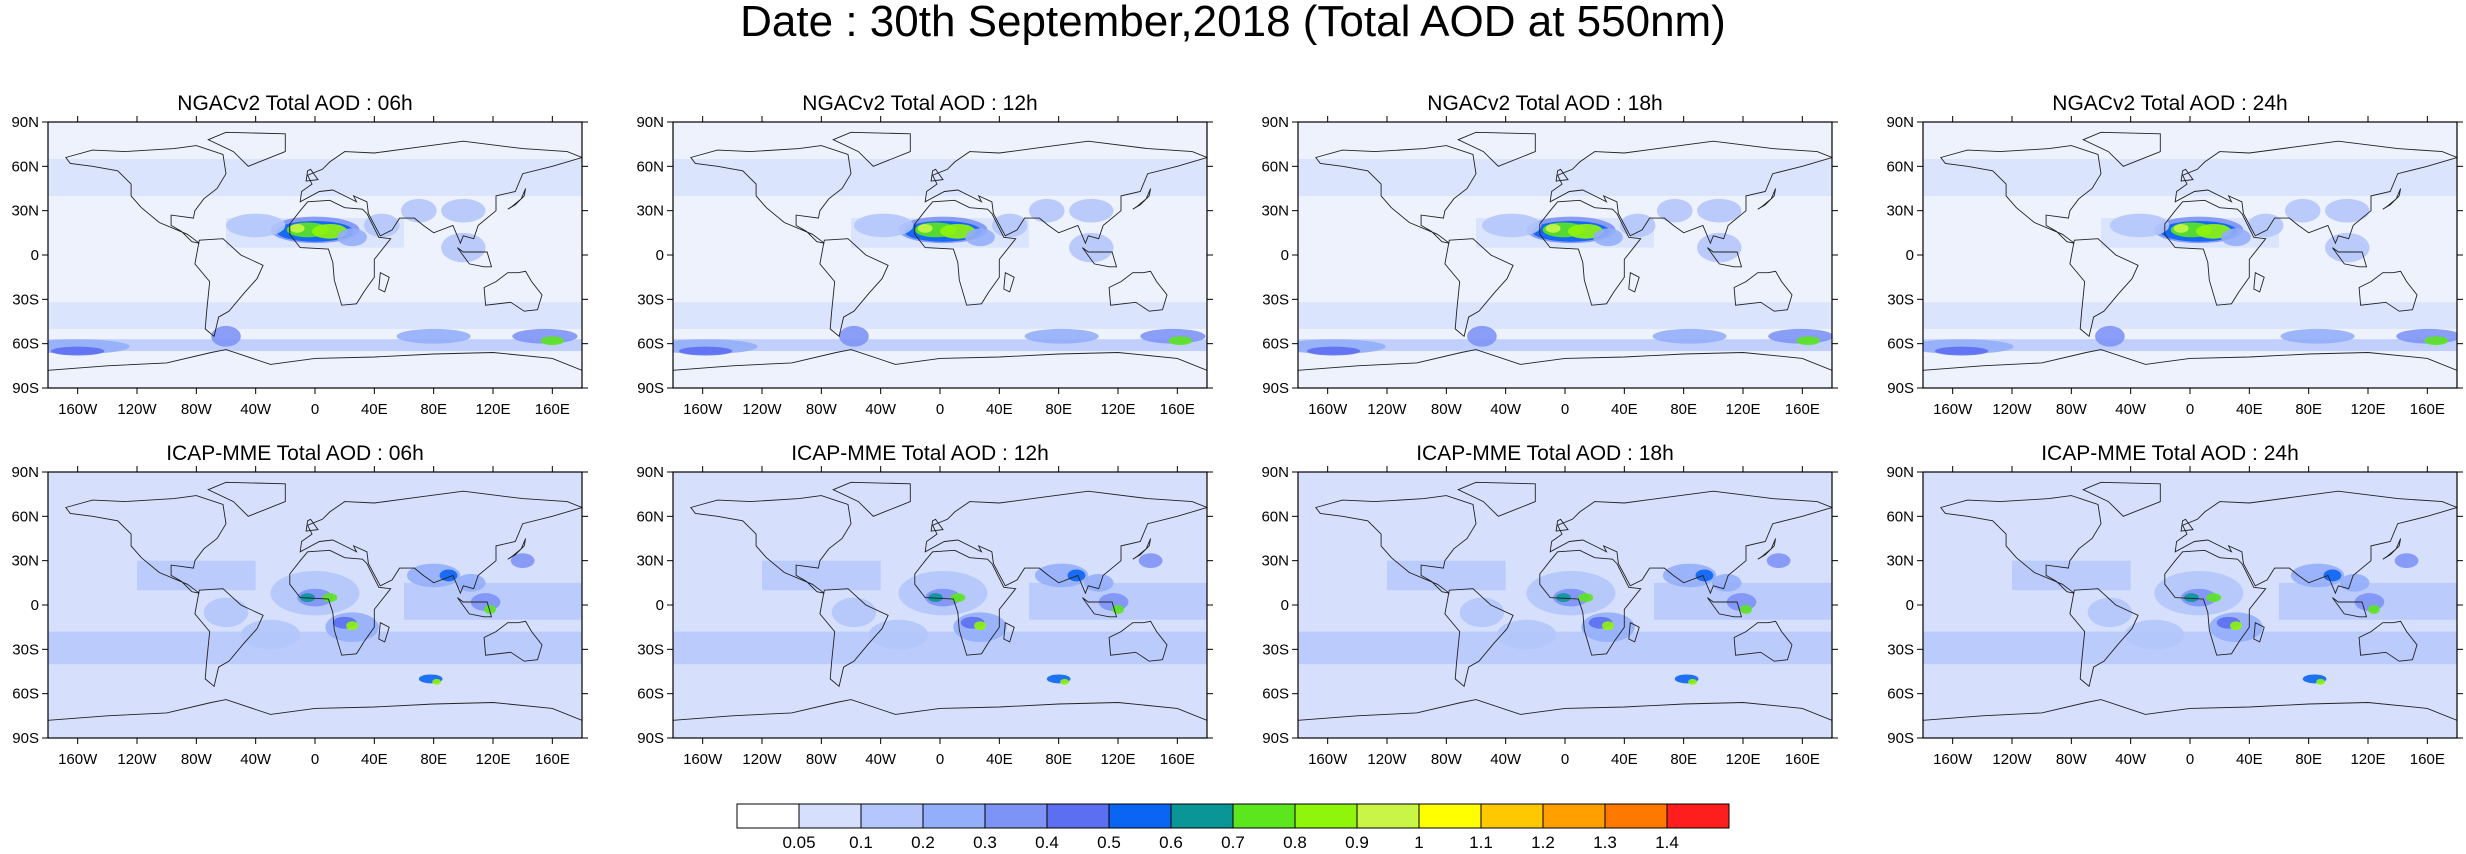 This screenshot has height=854, width=2466. I want to click on panel-title: NGACv2 Total AOD : 24h, so click(2170, 103).